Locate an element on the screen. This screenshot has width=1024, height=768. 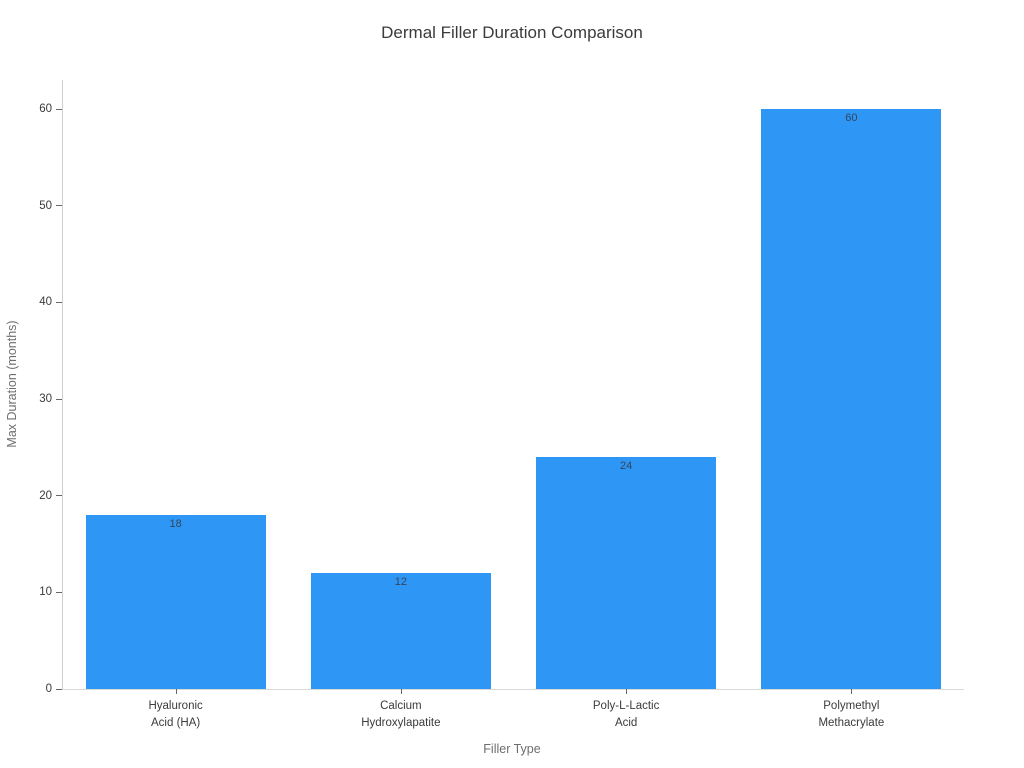
bar: 18 is located at coordinates (175, 602).